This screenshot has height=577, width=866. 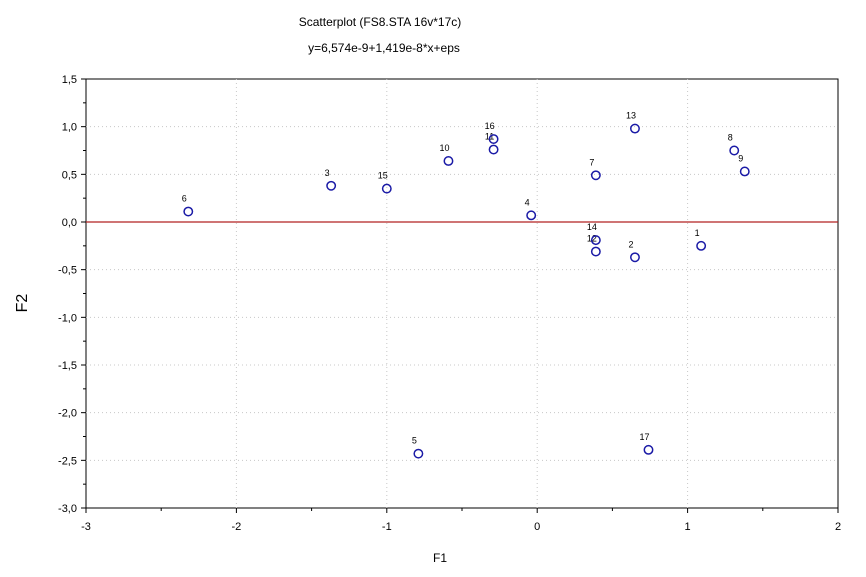 I want to click on x-axis-label: F1, so click(x=440, y=558).